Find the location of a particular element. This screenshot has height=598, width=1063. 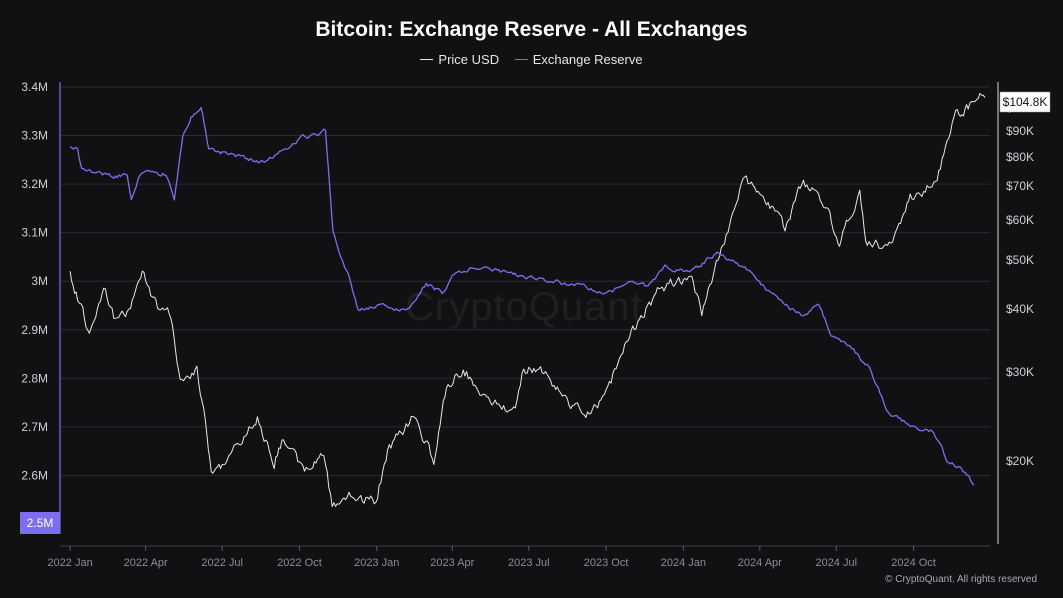

legend-swatch-reserve is located at coordinates (521, 59).